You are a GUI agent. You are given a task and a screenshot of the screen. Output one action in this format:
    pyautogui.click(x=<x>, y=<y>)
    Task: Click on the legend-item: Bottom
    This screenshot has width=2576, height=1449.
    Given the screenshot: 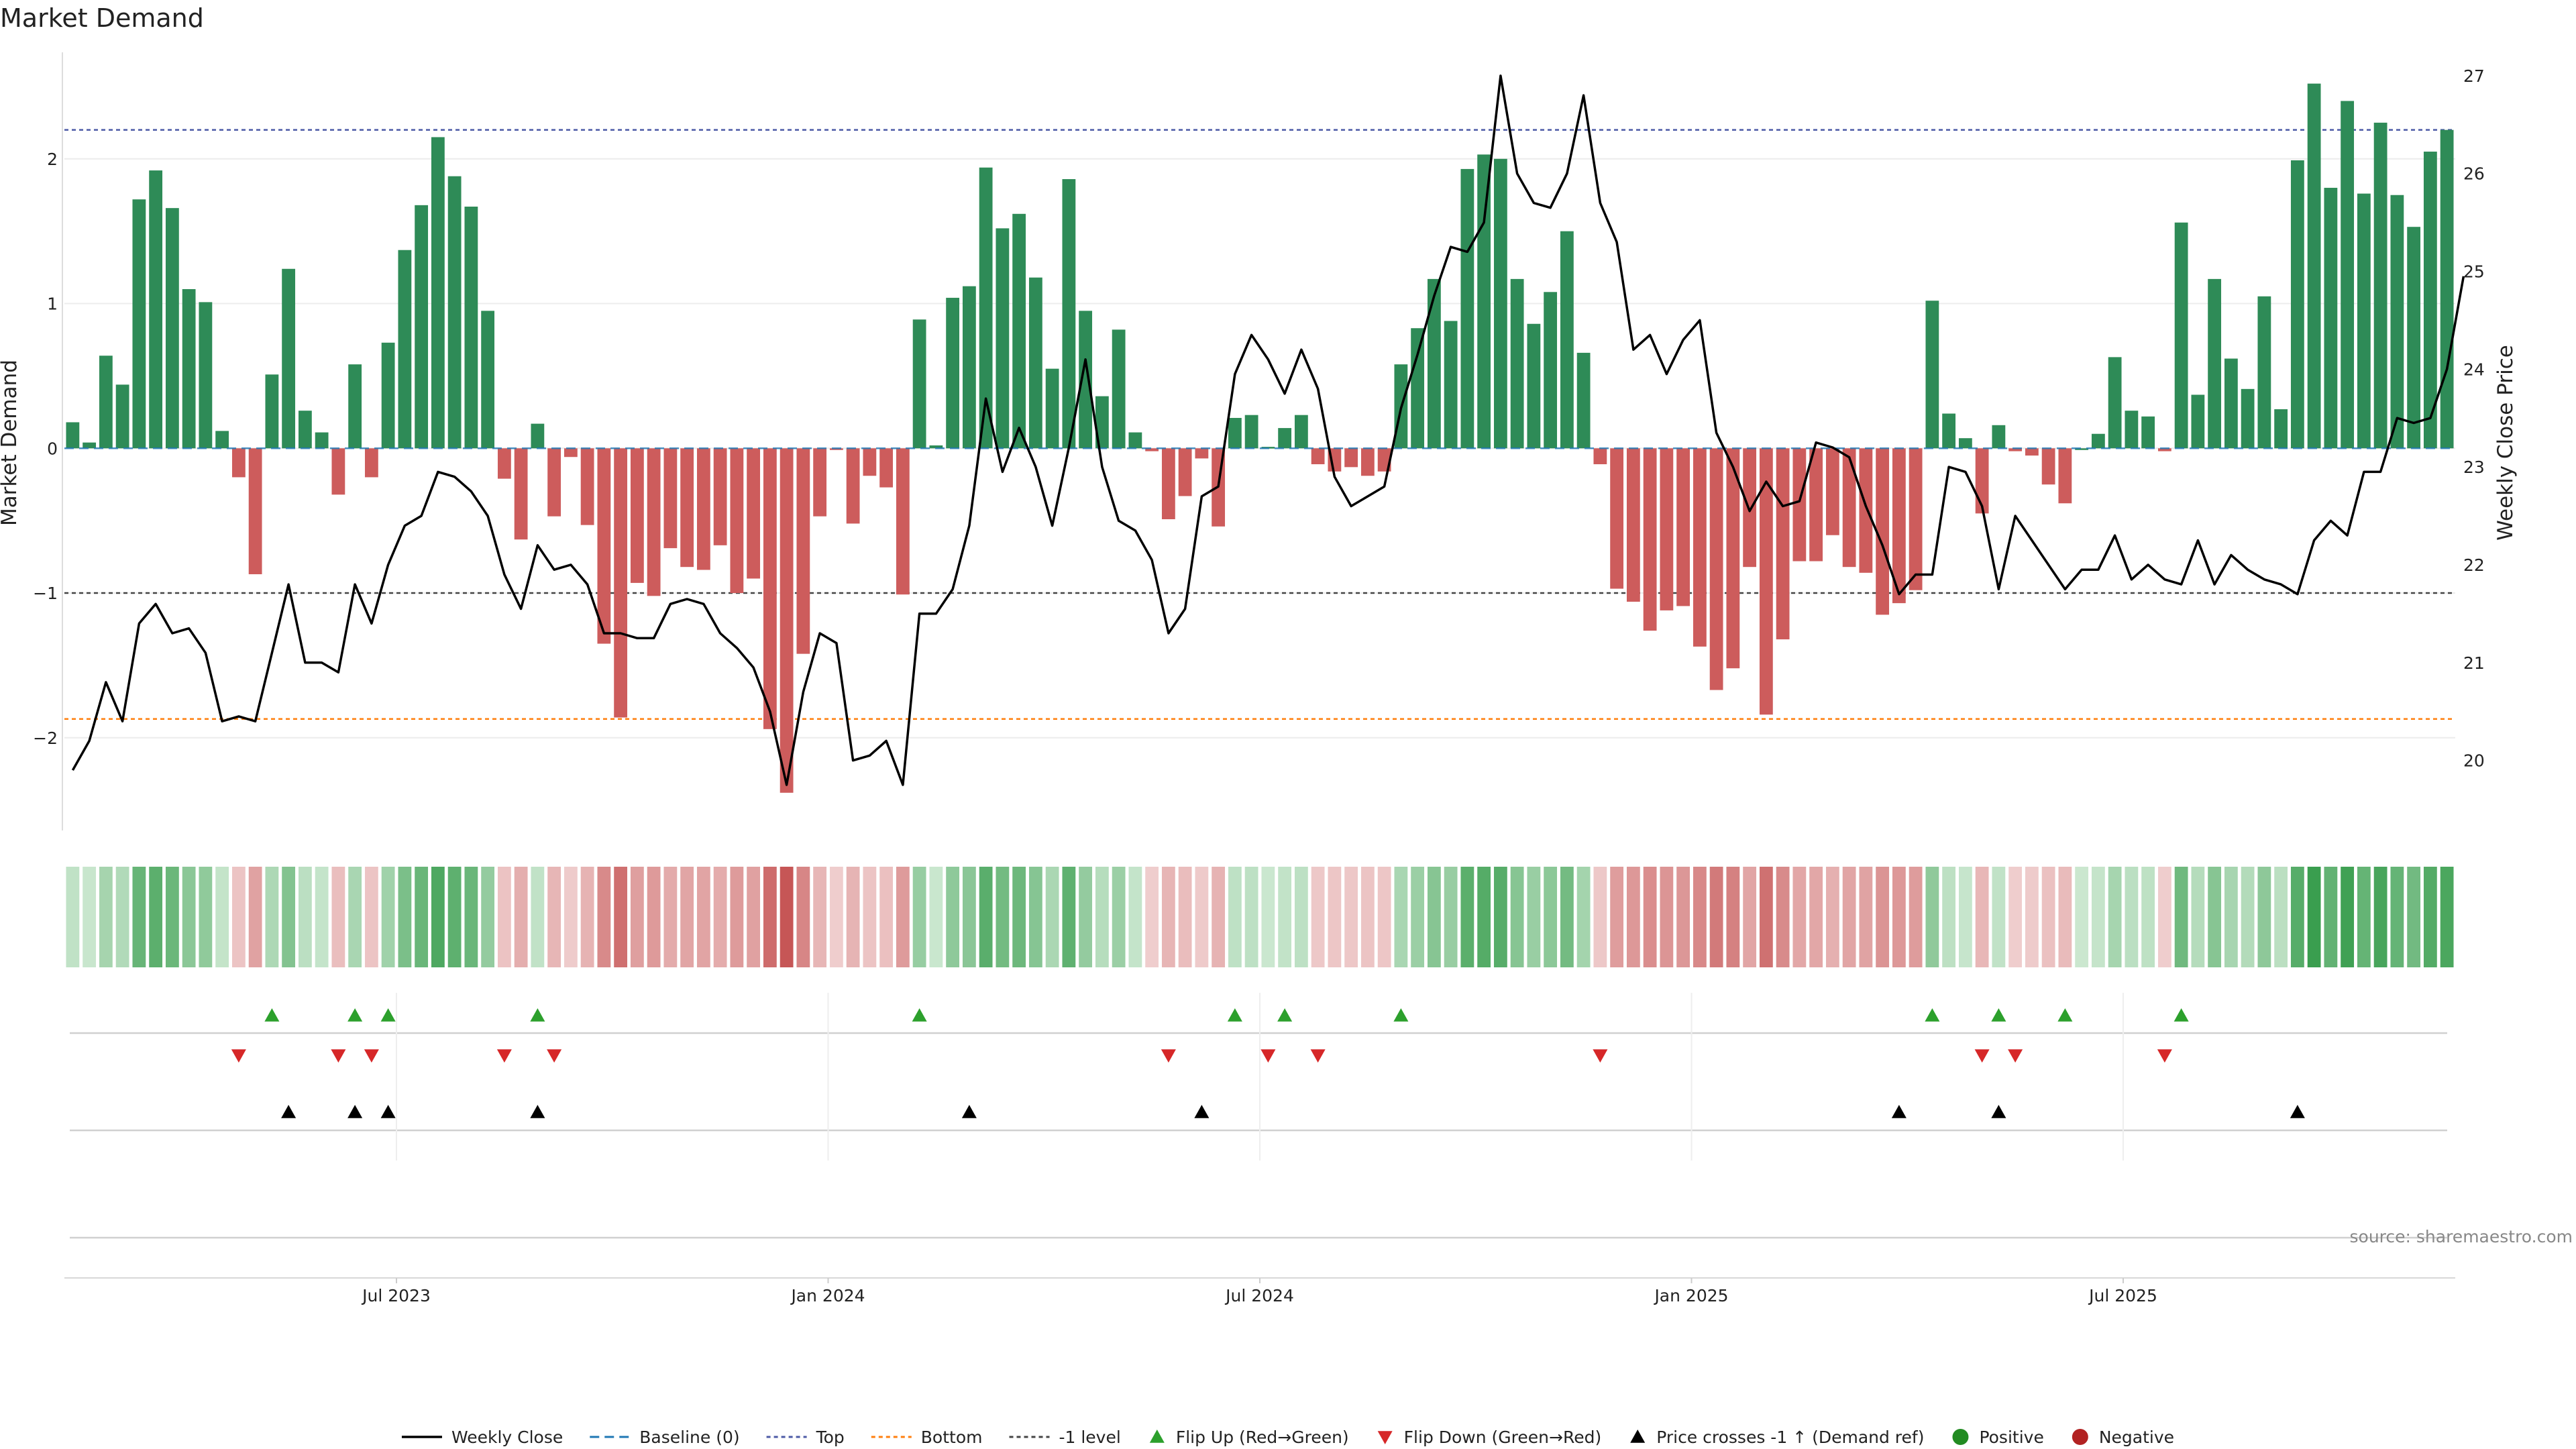 What is the action you would take?
    pyautogui.click(x=926, y=1437)
    